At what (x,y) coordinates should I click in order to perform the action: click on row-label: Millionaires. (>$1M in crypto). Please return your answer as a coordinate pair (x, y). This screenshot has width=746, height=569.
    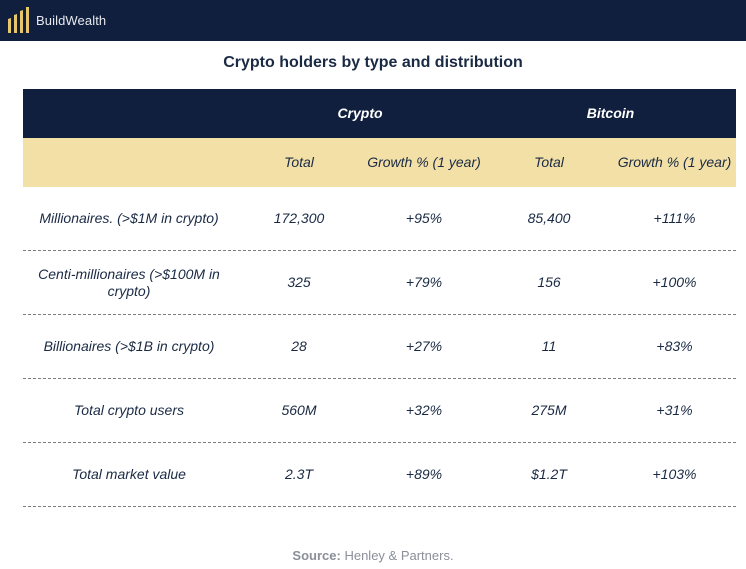
    Looking at the image, I should click on (129, 218).